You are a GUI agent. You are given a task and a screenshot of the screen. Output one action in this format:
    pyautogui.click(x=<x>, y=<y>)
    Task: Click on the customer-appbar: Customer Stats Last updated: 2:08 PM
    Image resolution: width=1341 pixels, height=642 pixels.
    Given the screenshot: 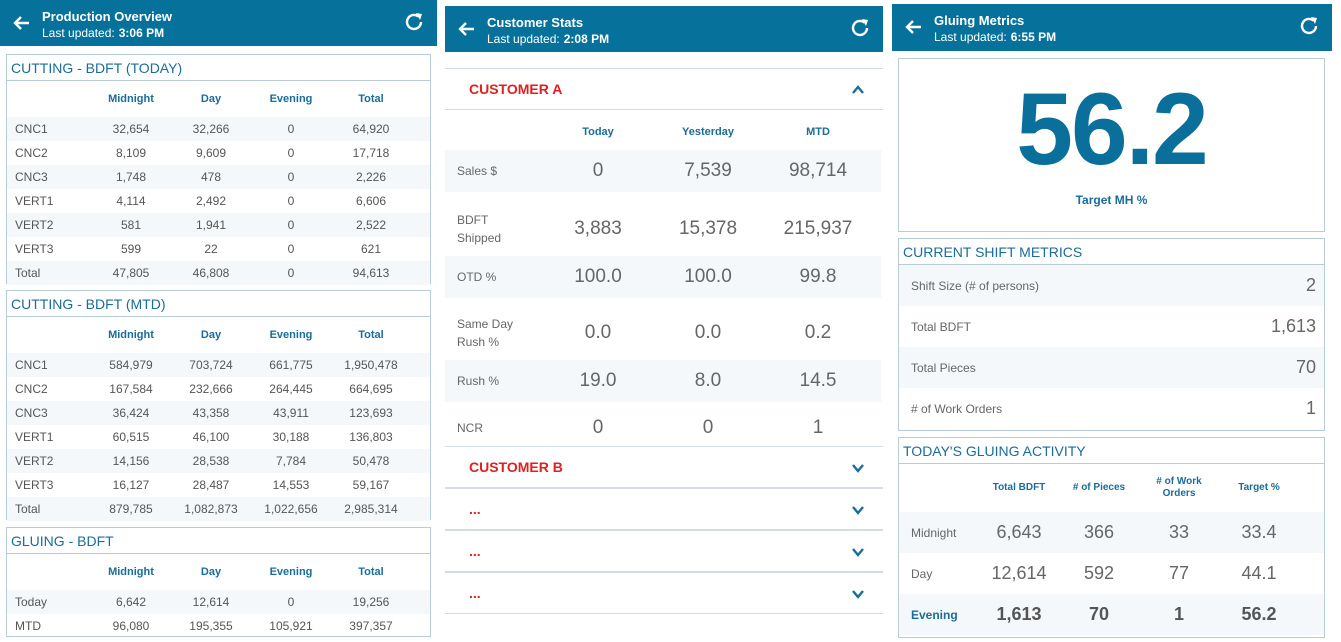 What is the action you would take?
    pyautogui.click(x=664, y=29)
    